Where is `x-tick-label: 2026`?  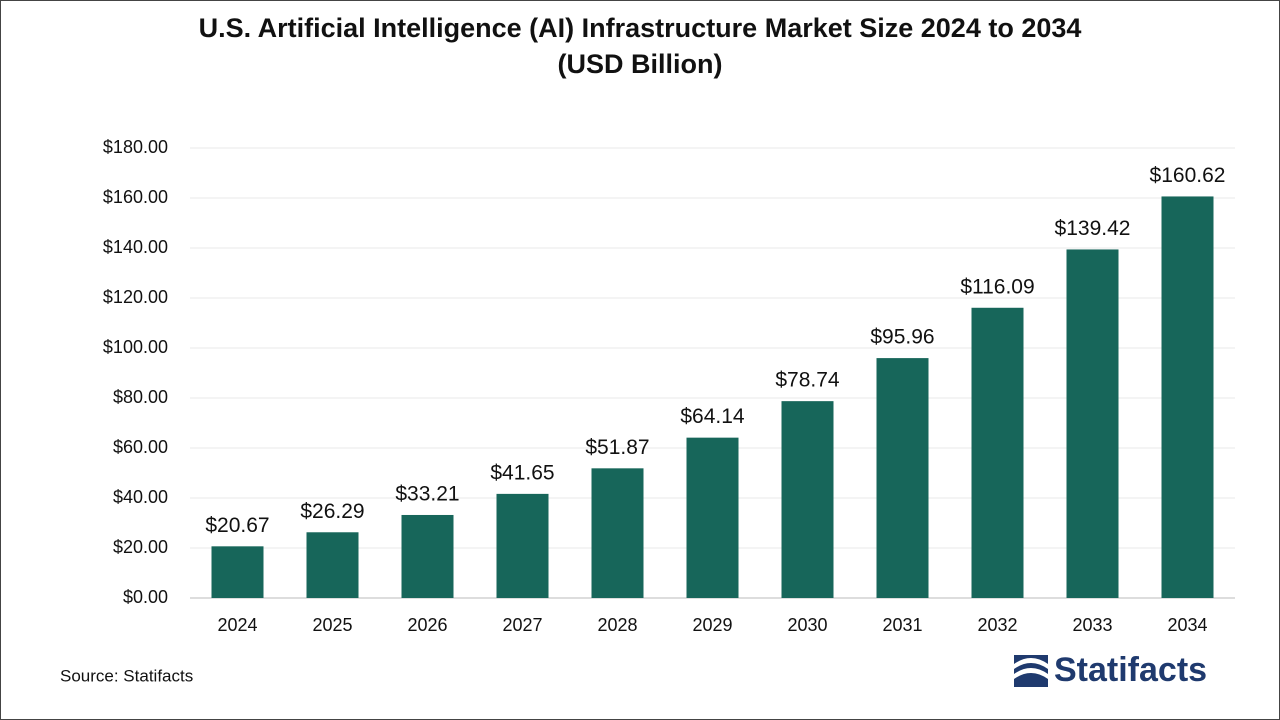
x-tick-label: 2026 is located at coordinates (427, 625).